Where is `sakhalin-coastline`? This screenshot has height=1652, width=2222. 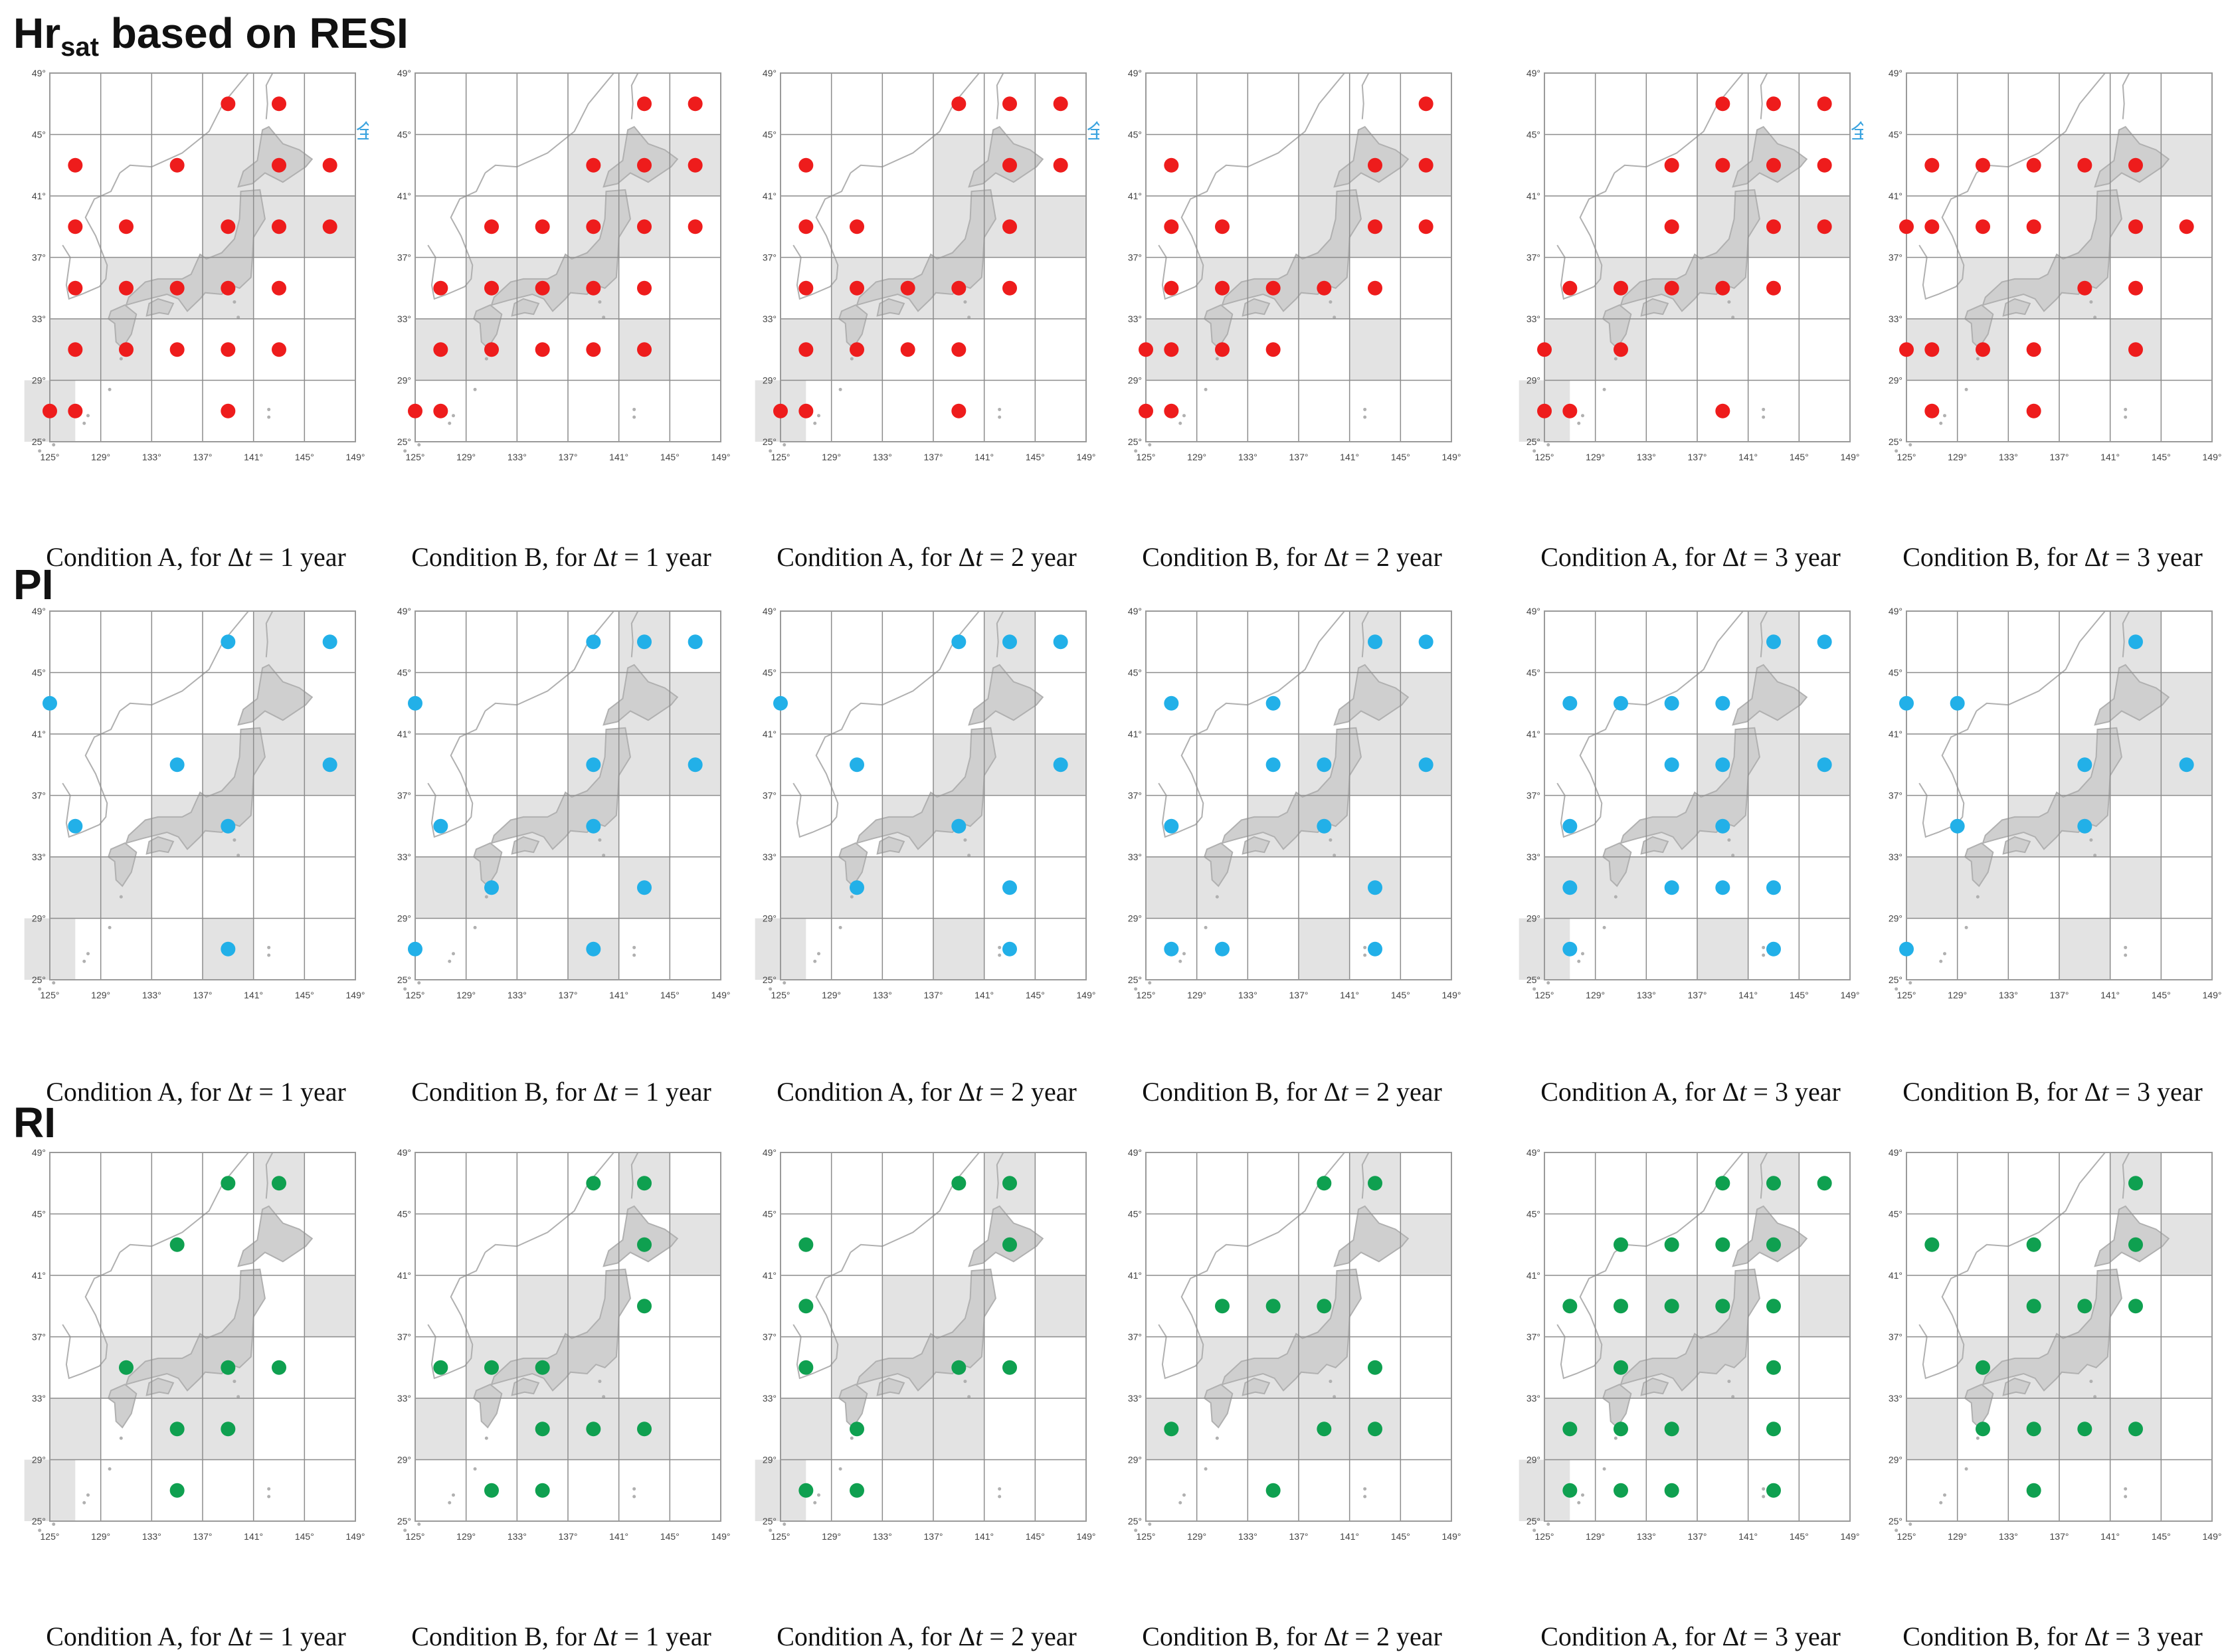 sakhalin-coastline is located at coordinates (269, 96).